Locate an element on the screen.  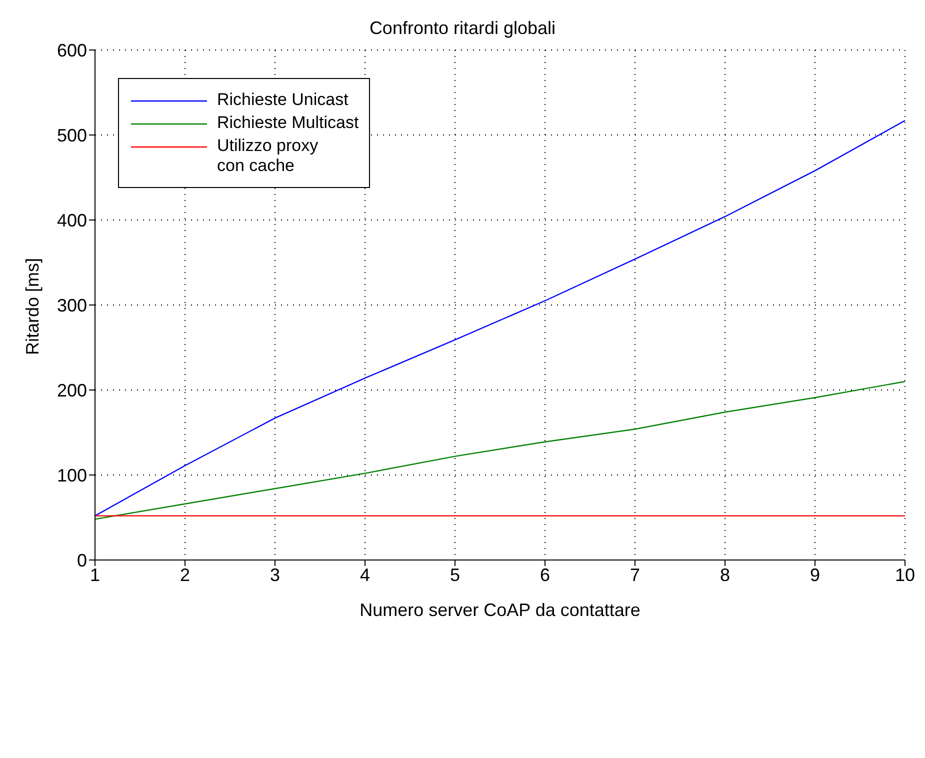
y-tick-label: 500 is located at coordinates (71, 135).